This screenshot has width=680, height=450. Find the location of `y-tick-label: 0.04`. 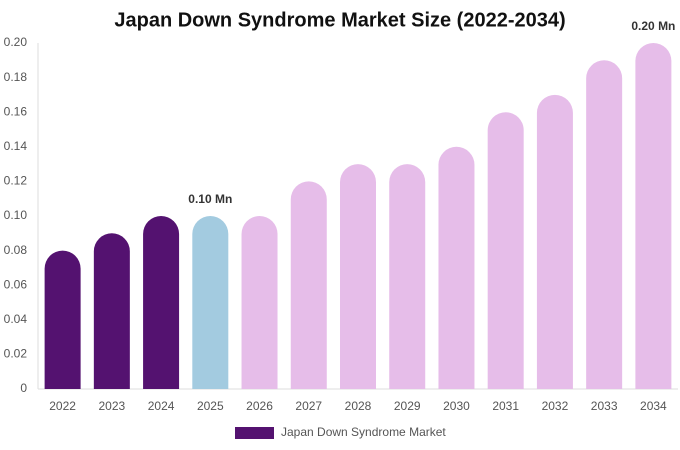

y-tick-label: 0.04 is located at coordinates (16, 319).